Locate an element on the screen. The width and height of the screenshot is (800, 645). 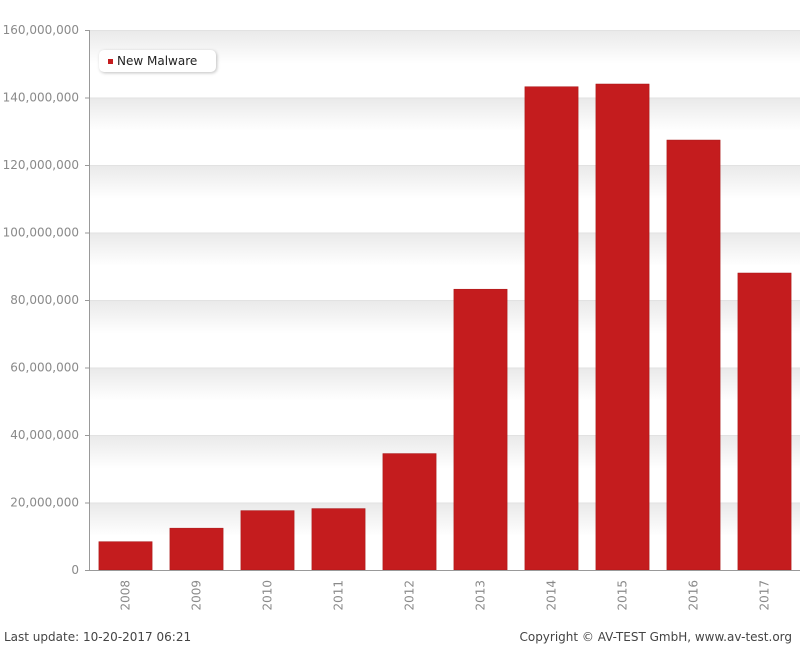
y-tick-label: 40,000,000 is located at coordinates (44, 435).